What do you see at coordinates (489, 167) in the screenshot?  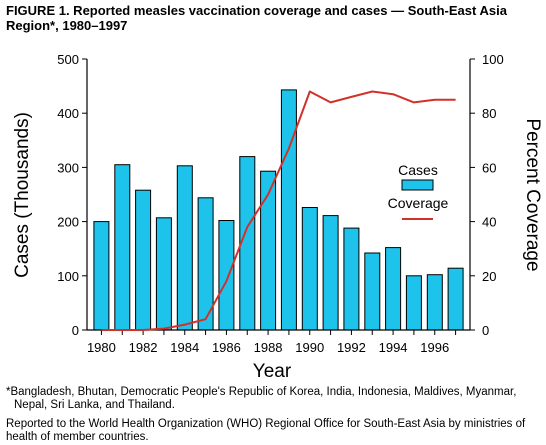 I see `y2-tick-label: 60` at bounding box center [489, 167].